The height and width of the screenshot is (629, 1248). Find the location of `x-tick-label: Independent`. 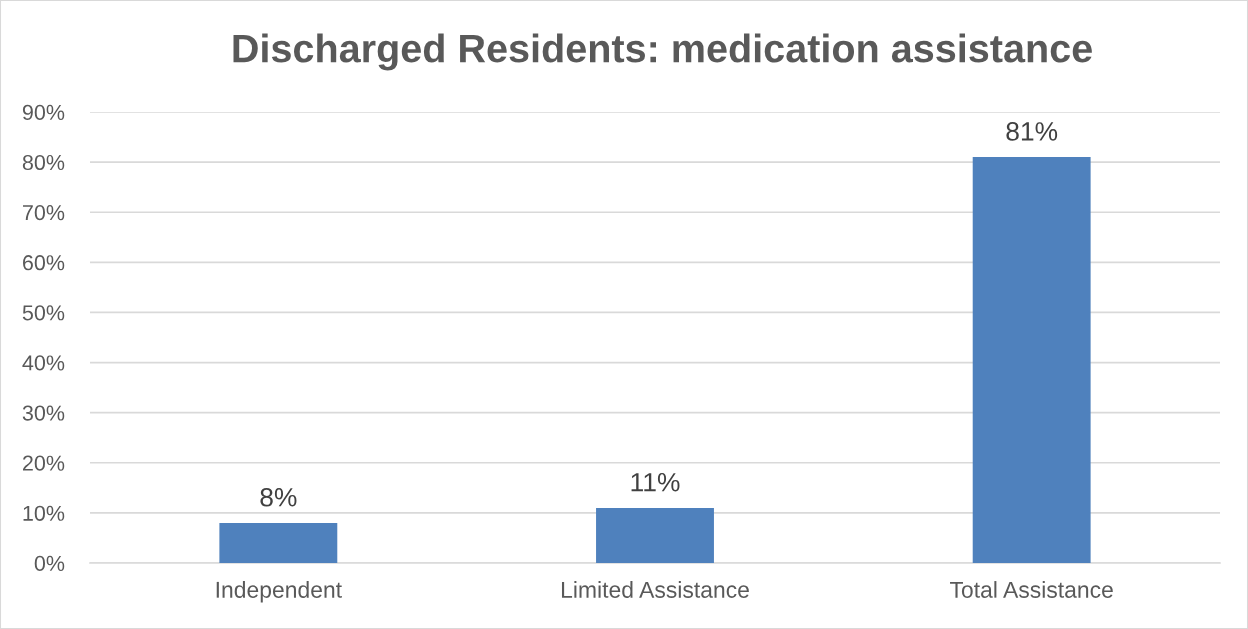

x-tick-label: Independent is located at coordinates (279, 592).